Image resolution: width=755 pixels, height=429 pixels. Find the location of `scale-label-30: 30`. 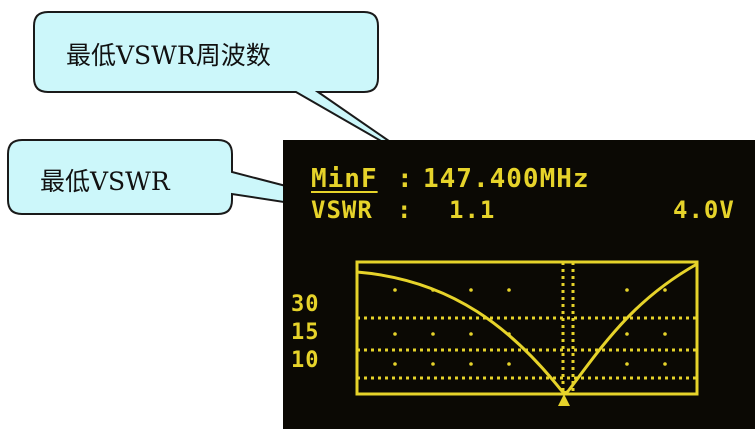

scale-label-30: 30 is located at coordinates (305, 304).